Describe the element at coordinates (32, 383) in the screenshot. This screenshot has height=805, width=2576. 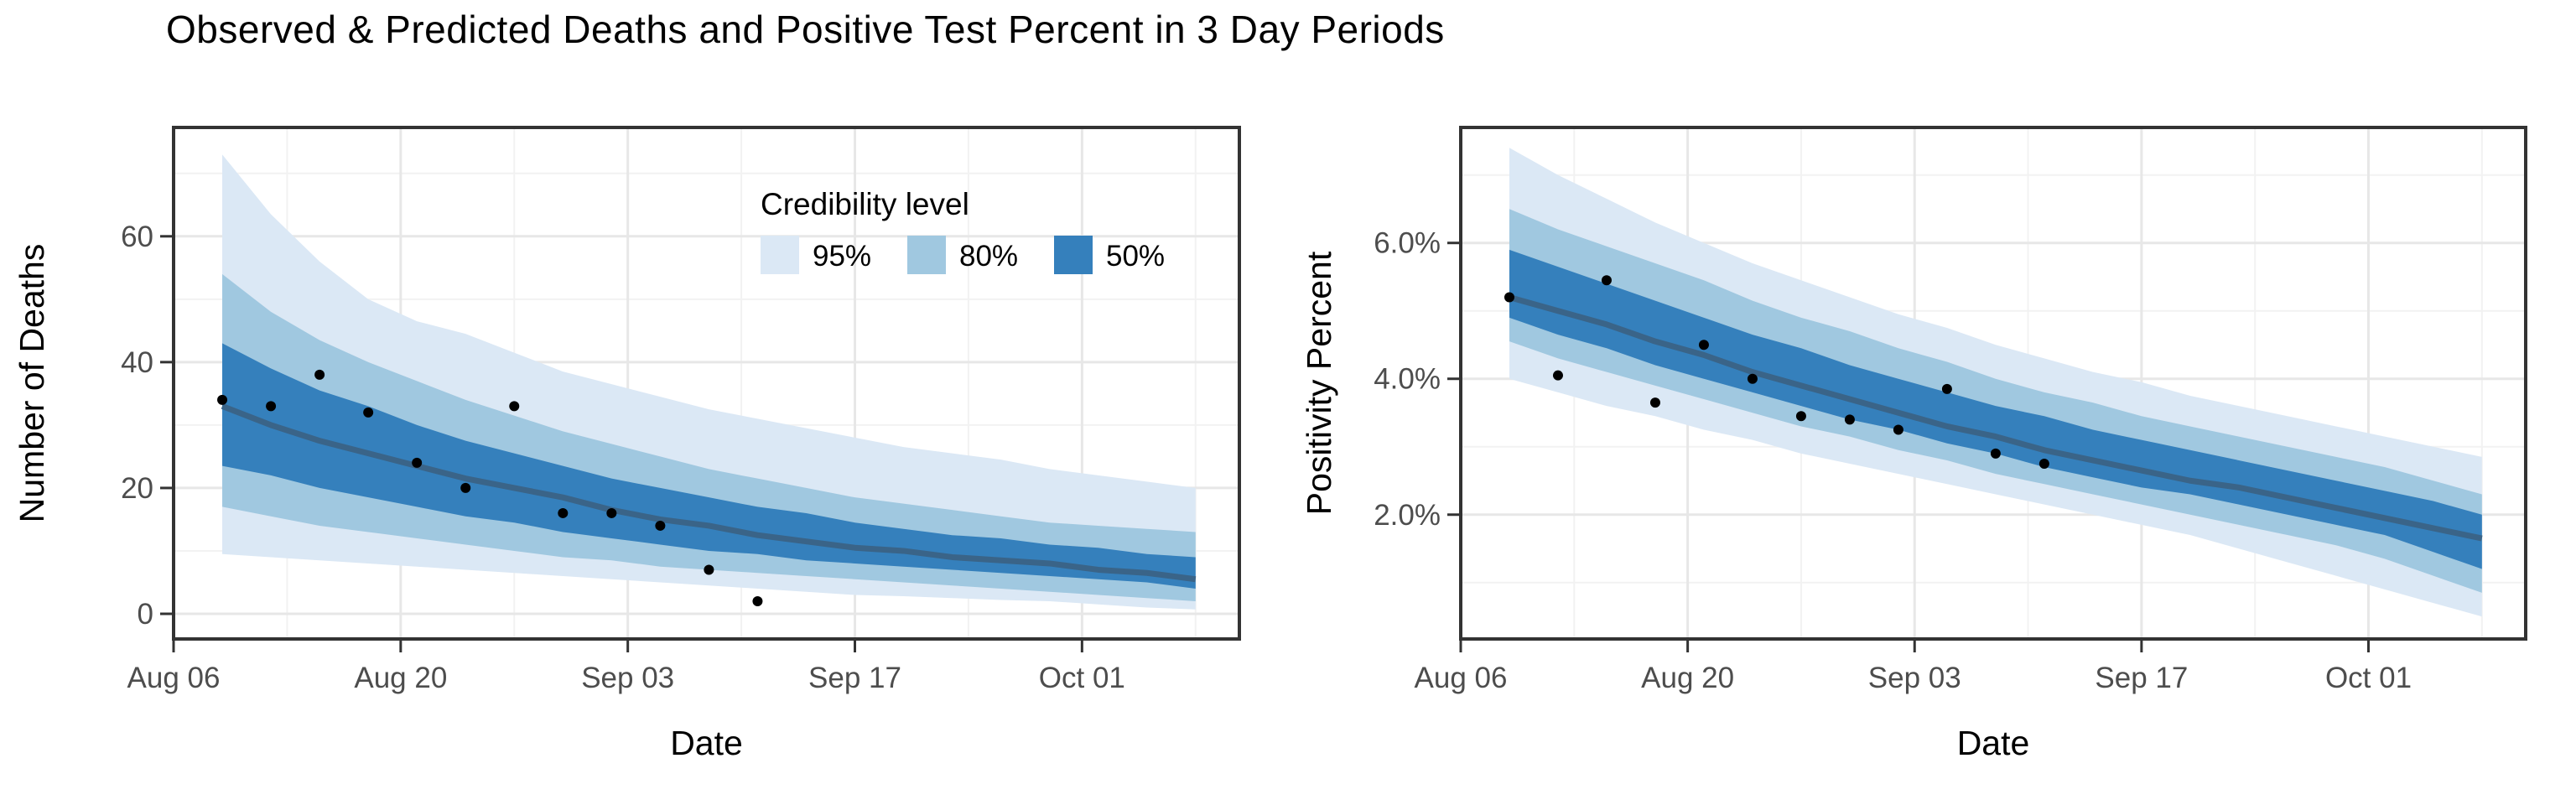
I see `y-axis-title: Number of Deaths` at that location.